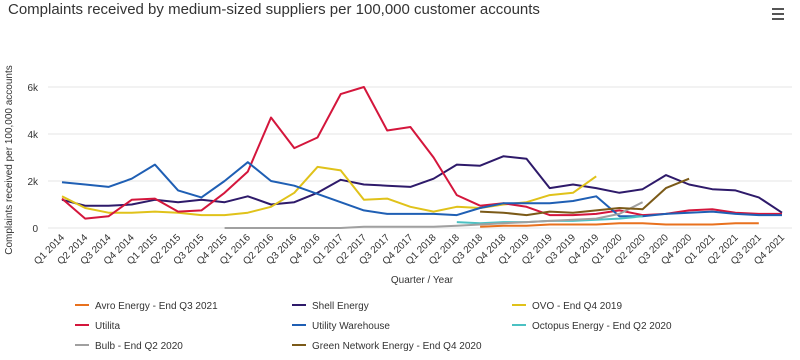 This screenshot has height=360, width=800. Describe the element at coordinates (35, 229) in the screenshot. I see `y-tick-label: 0` at that location.